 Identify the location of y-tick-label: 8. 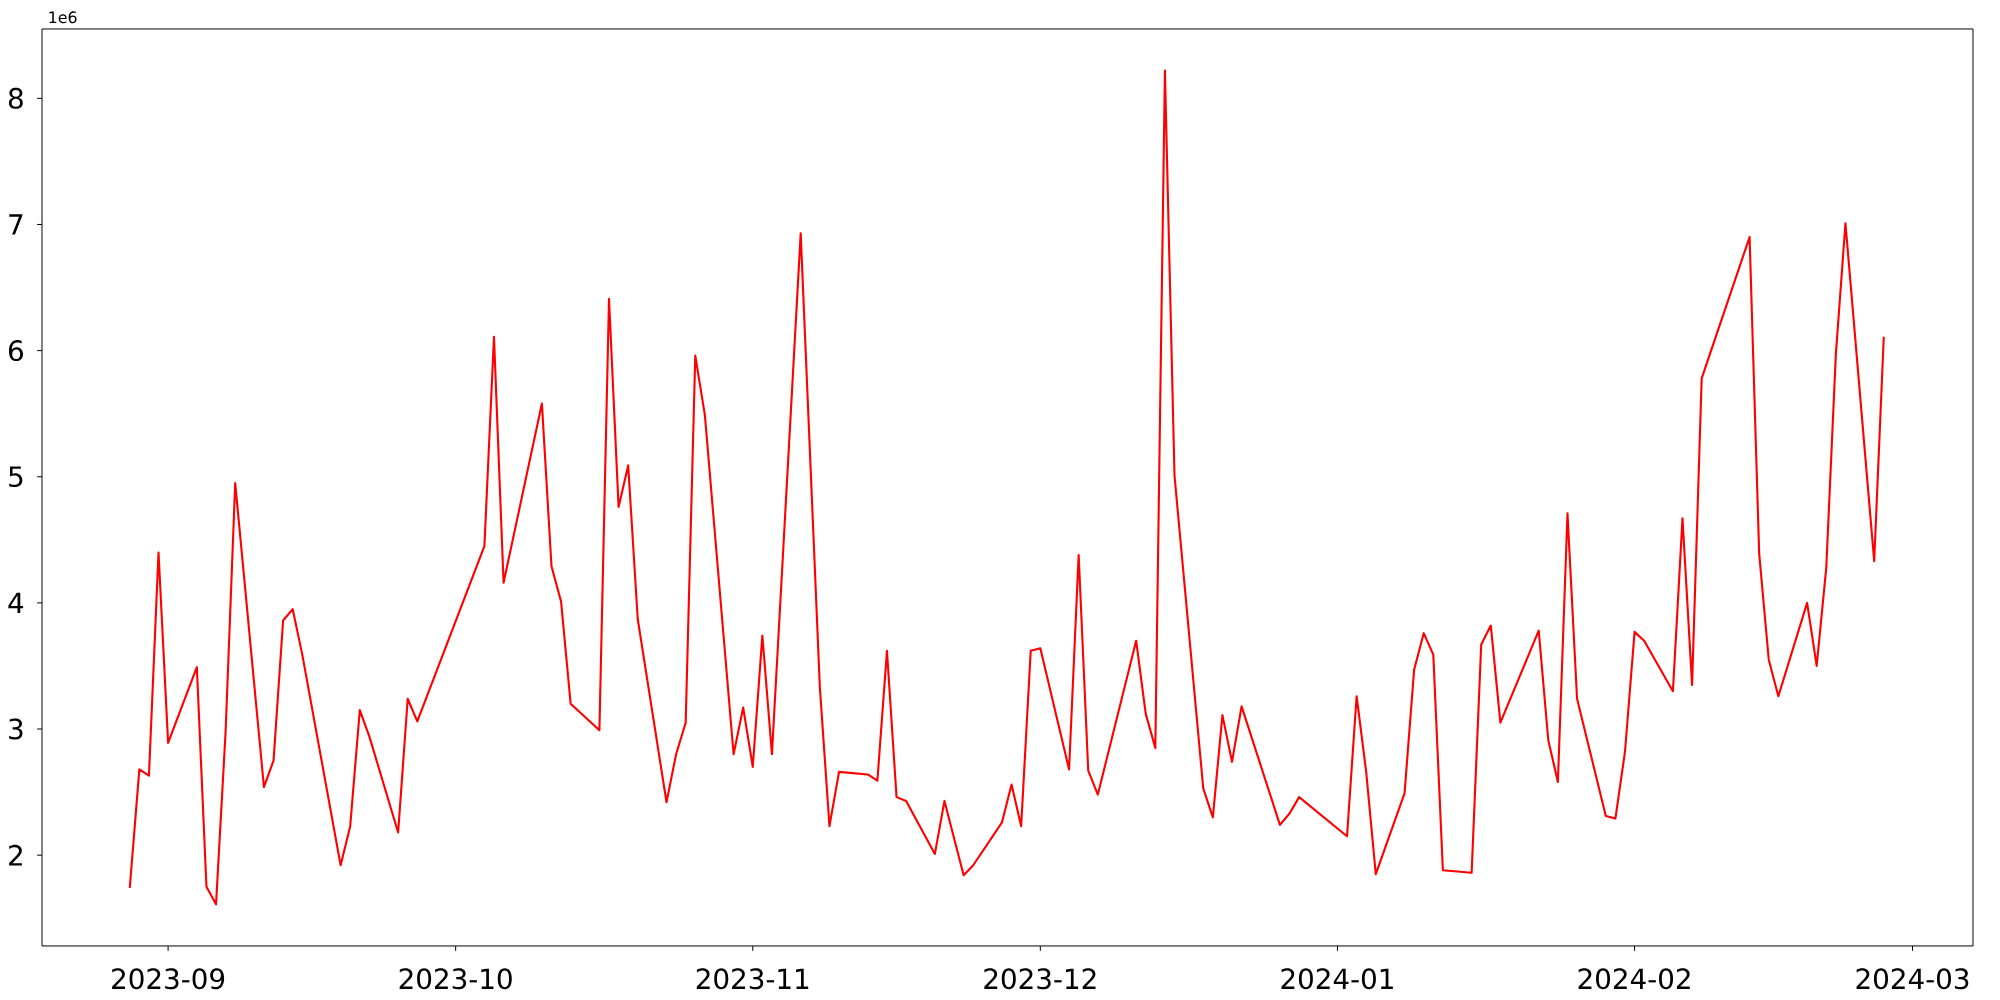
(15, 98).